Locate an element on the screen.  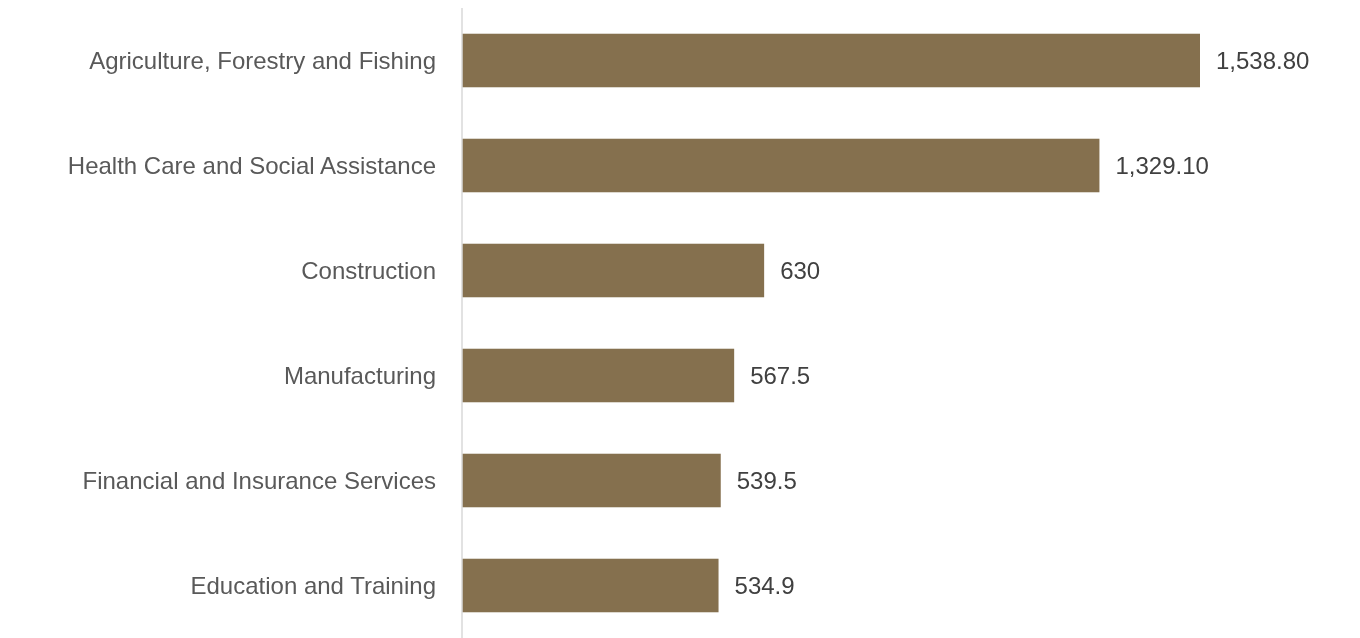
data-label: 539.5 is located at coordinates (766, 480).